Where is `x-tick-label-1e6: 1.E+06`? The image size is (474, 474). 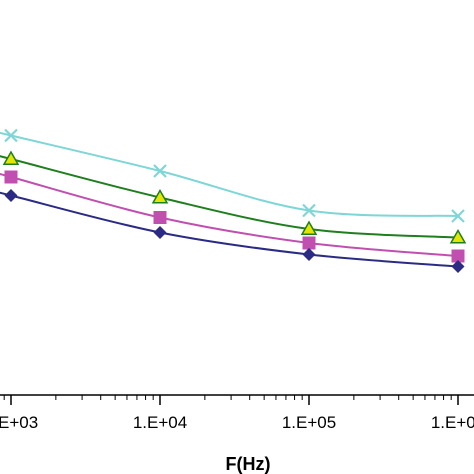 x-tick-label-1e6: 1.E+06 is located at coordinates (452, 422).